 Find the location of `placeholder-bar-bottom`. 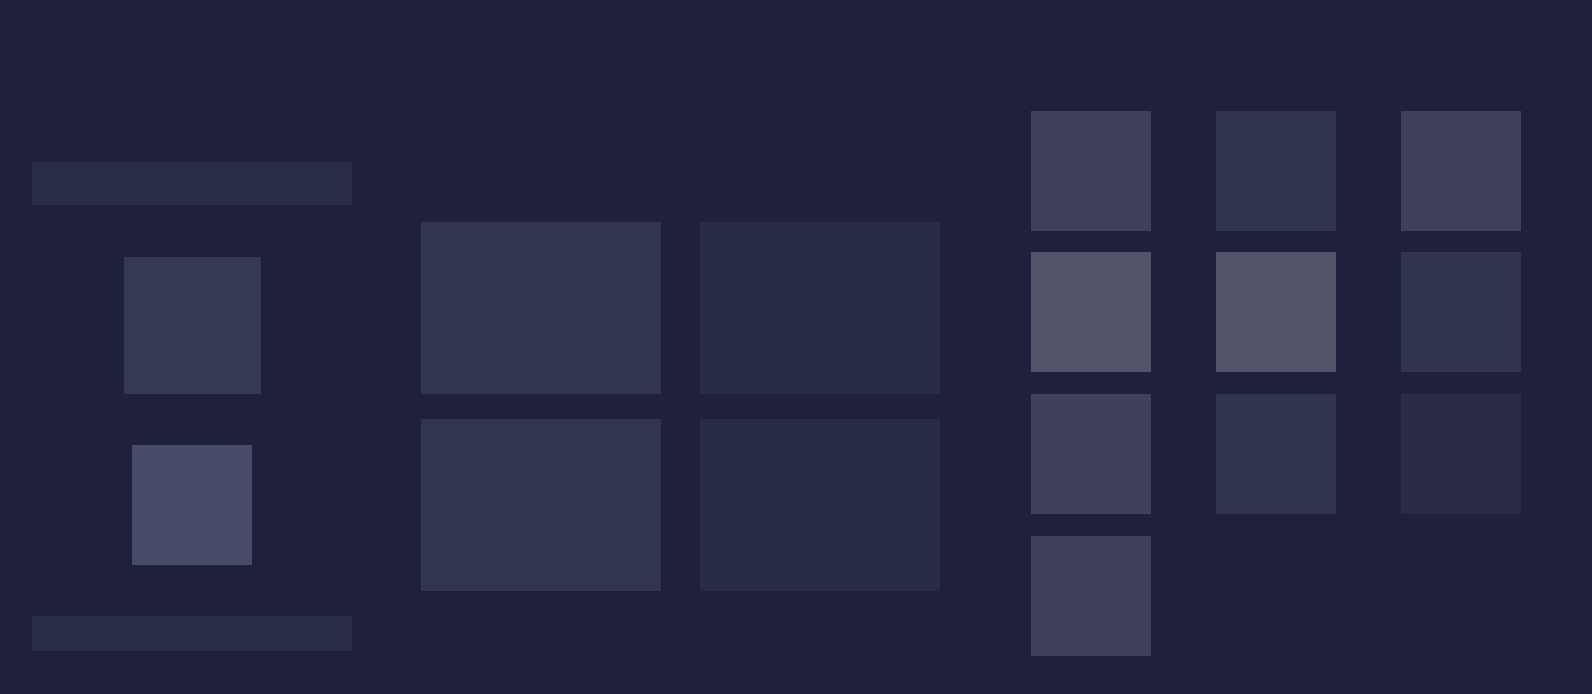

placeholder-bar-bottom is located at coordinates (192, 633).